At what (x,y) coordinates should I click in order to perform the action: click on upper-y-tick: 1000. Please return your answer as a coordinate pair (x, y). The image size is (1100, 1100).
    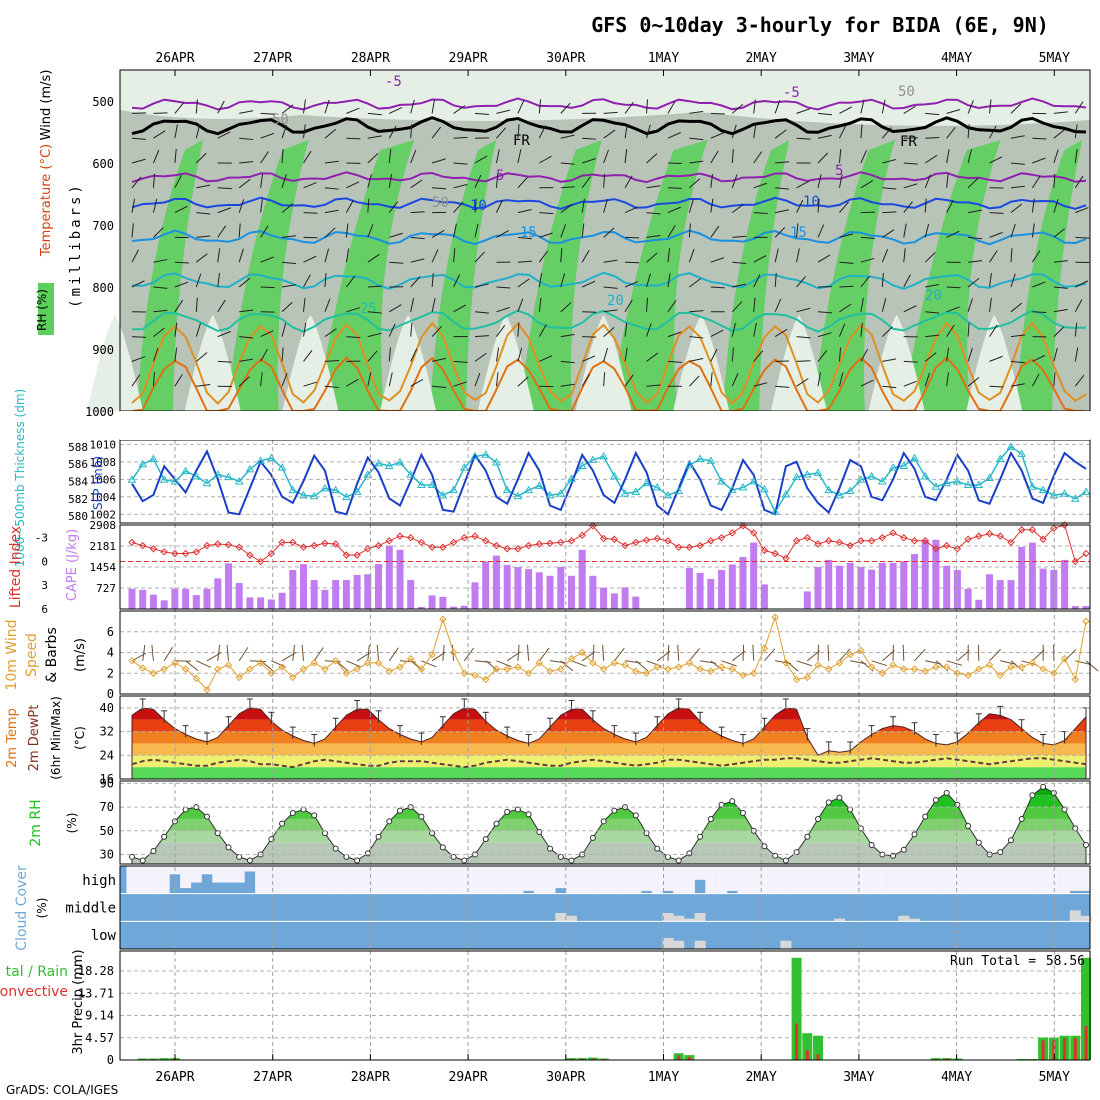
    Looking at the image, I should click on (99, 412).